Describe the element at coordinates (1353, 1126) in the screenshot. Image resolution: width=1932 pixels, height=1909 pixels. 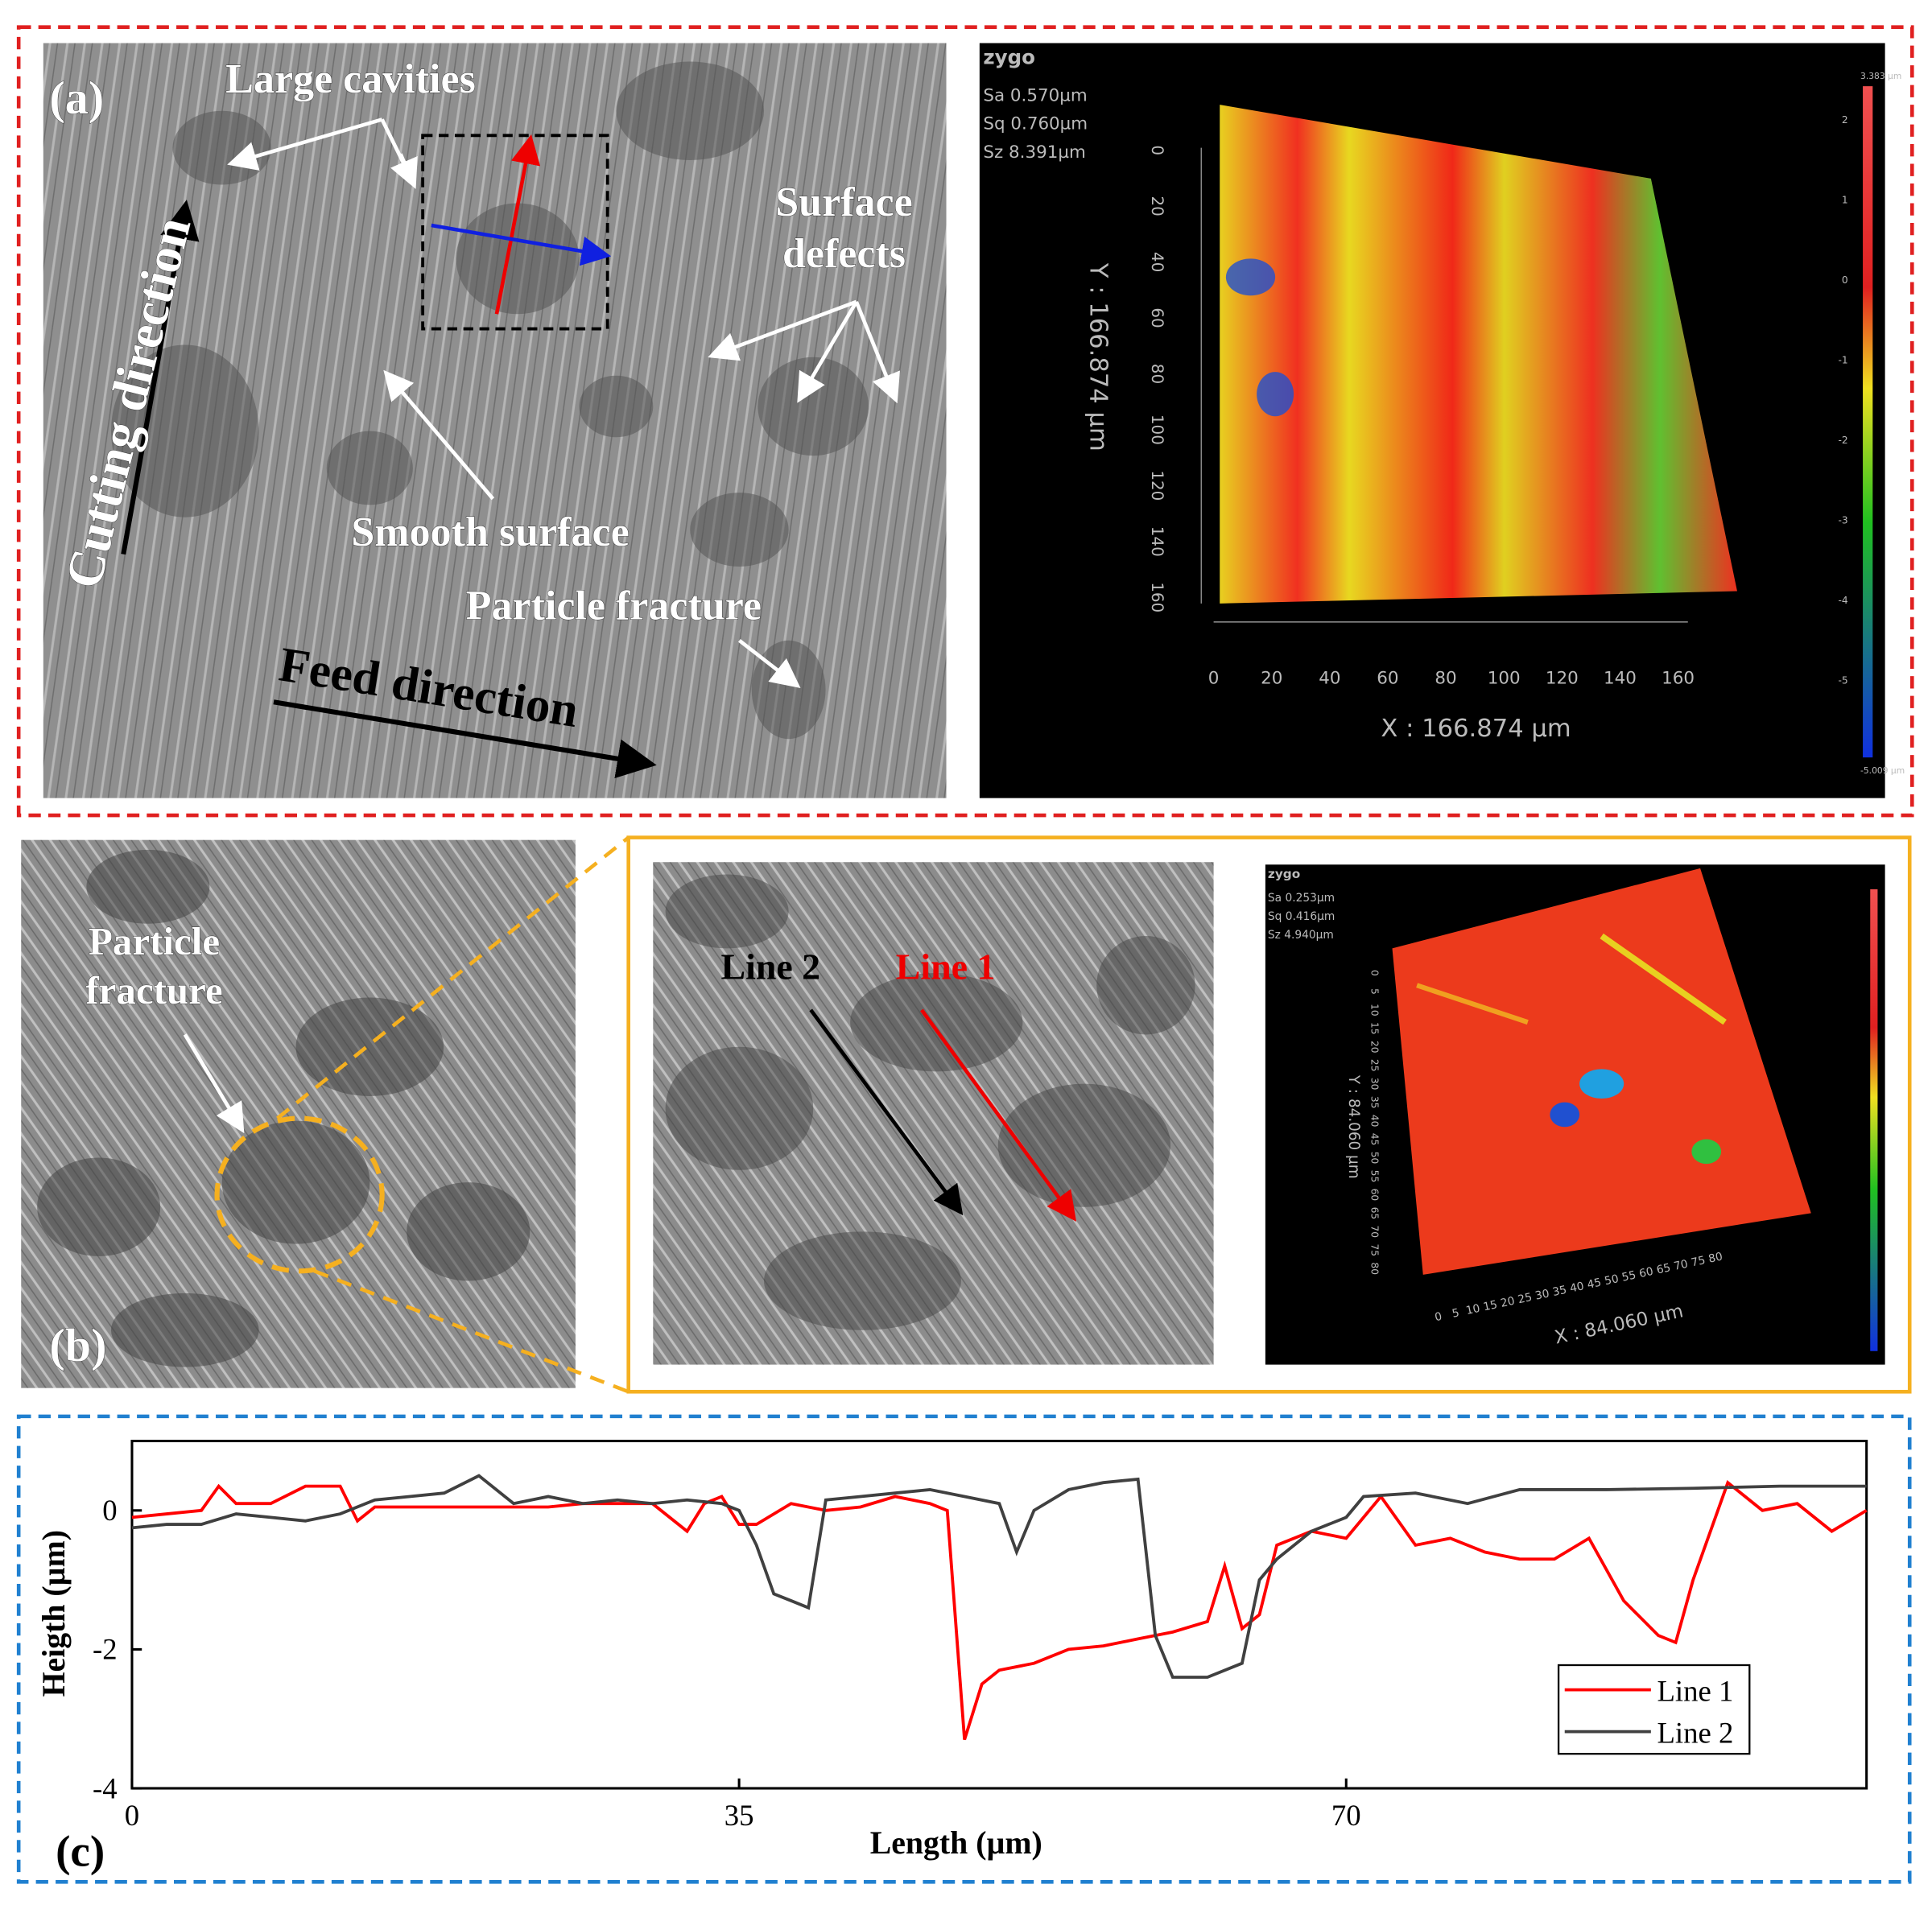
I see `y-axis-label: Y : 84.060 µm` at that location.